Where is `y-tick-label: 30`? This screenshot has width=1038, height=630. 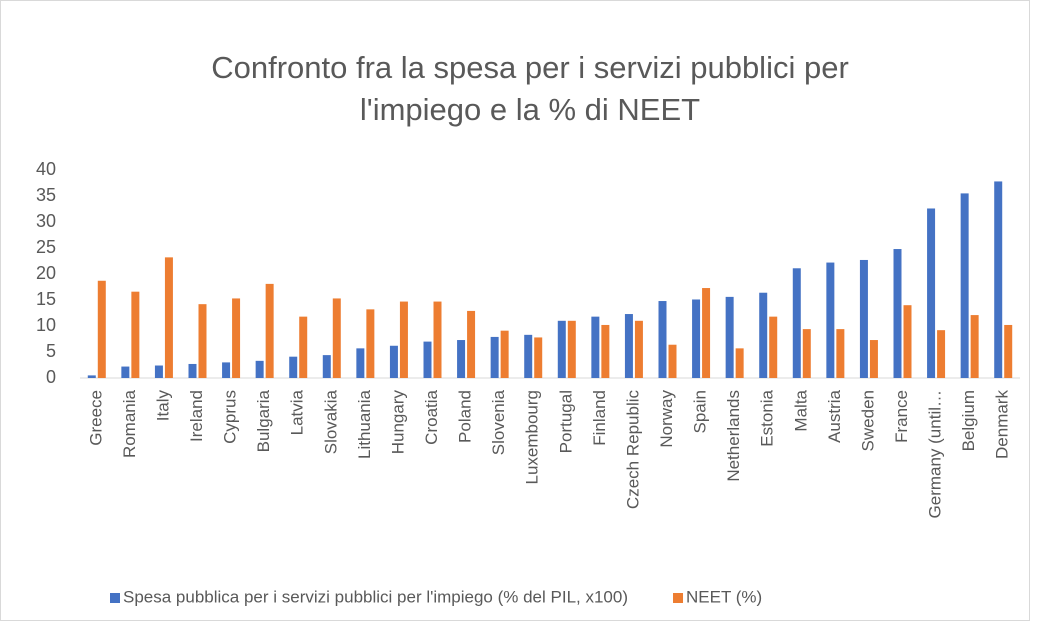
y-tick-label: 30 is located at coordinates (46, 221).